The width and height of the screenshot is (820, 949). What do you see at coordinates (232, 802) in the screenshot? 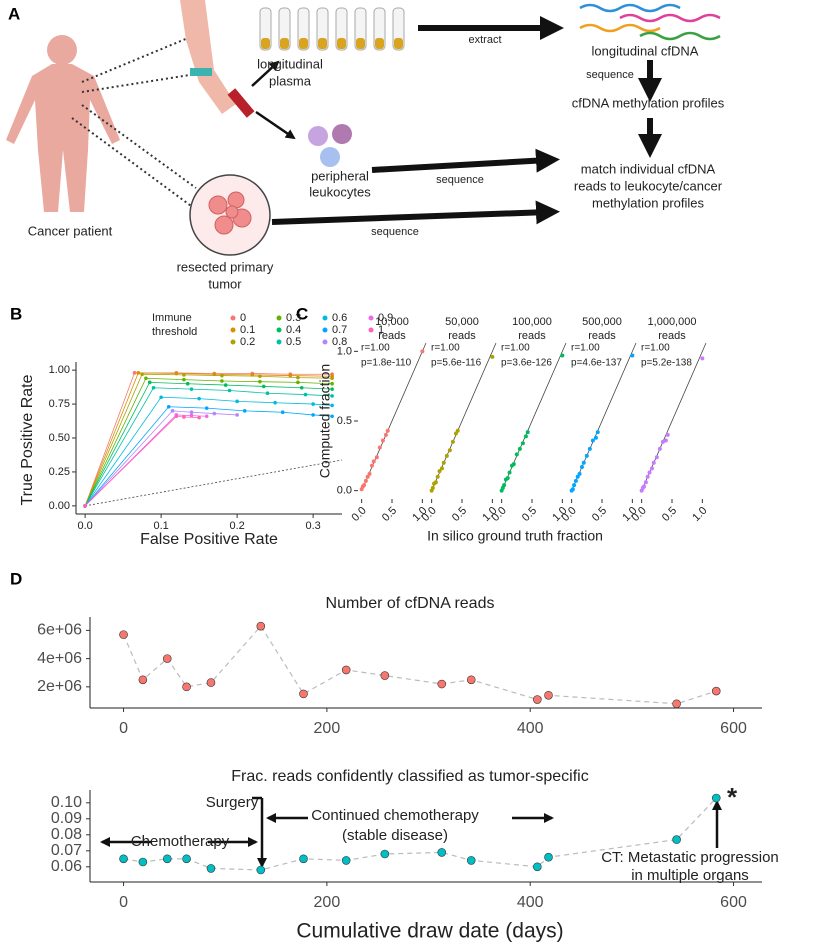
I see `annotation: Surgery` at bounding box center [232, 802].